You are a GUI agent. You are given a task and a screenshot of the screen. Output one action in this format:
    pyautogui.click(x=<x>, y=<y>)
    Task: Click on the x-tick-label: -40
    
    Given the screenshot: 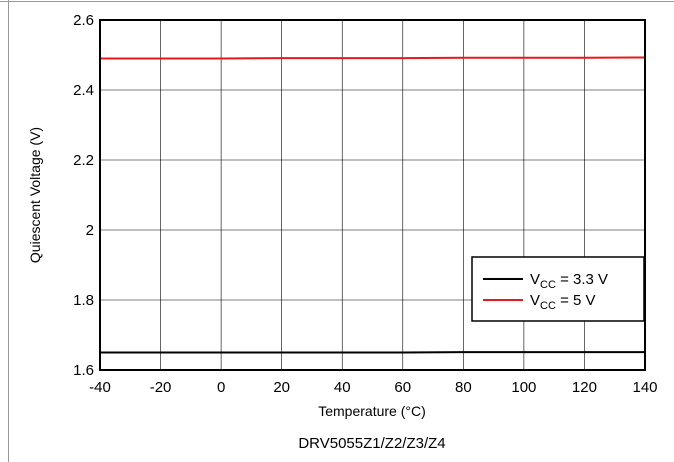 What is the action you would take?
    pyautogui.click(x=100, y=387)
    